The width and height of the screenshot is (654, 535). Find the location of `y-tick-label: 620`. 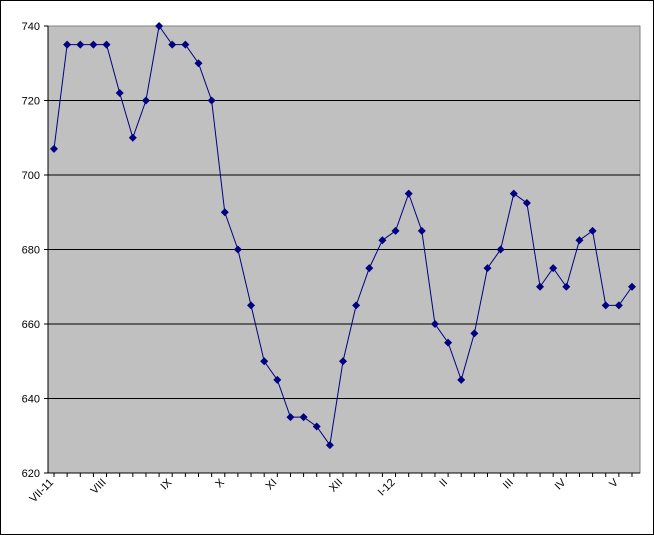

y-tick-label: 620 is located at coordinates (31, 474).